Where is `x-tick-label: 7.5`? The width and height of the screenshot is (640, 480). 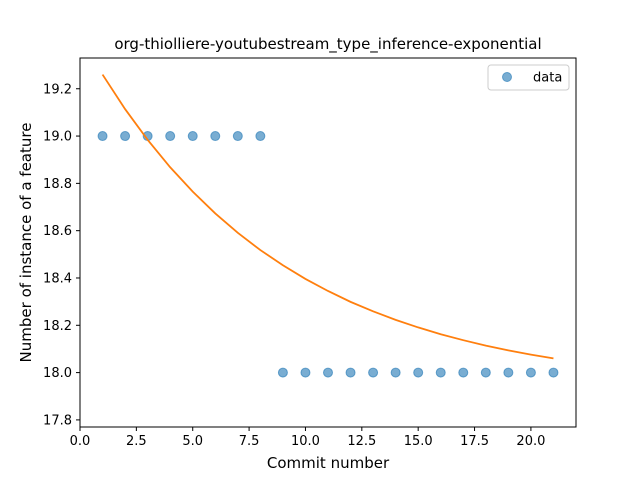
x-tick-label: 7.5 is located at coordinates (249, 441).